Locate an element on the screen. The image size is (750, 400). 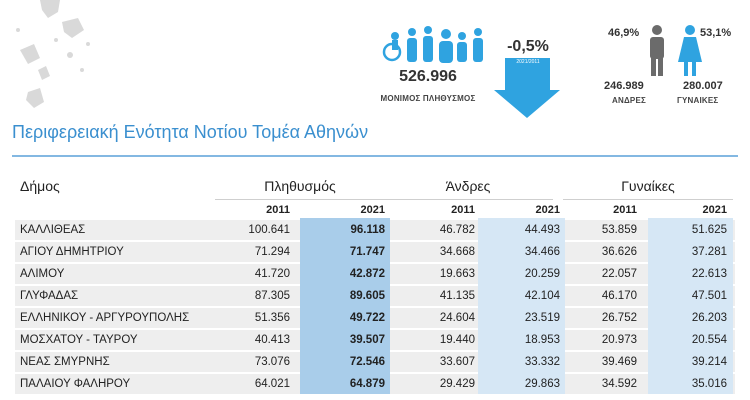
cell-value: 51.356 is located at coordinates (272, 318).